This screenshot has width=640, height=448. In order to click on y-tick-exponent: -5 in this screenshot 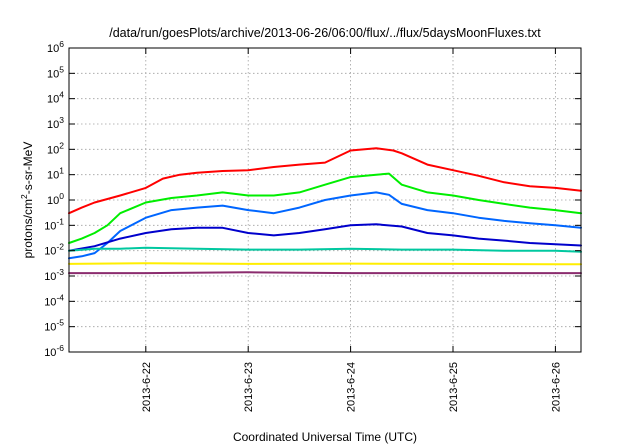, I will do `click(60, 323)`.